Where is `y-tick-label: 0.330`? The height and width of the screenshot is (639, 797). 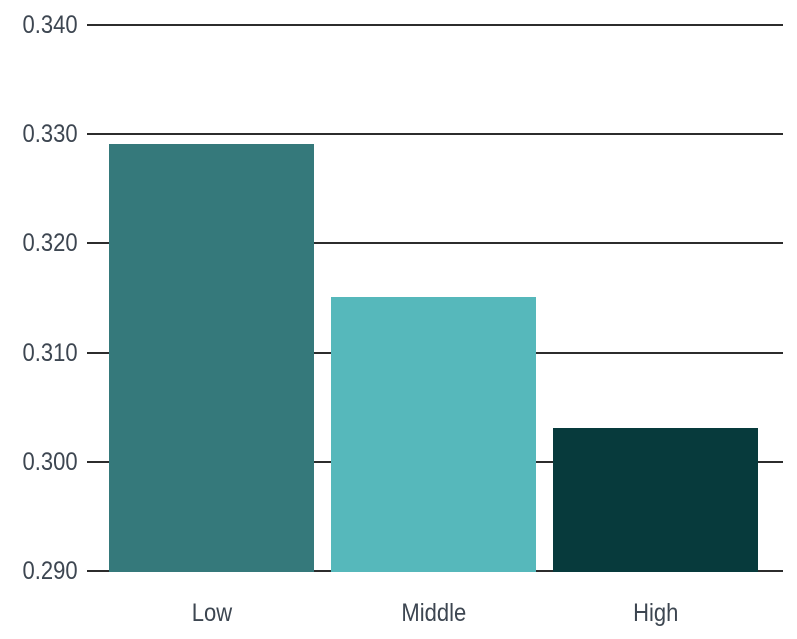
y-tick-label: 0.330 is located at coordinates (39, 134).